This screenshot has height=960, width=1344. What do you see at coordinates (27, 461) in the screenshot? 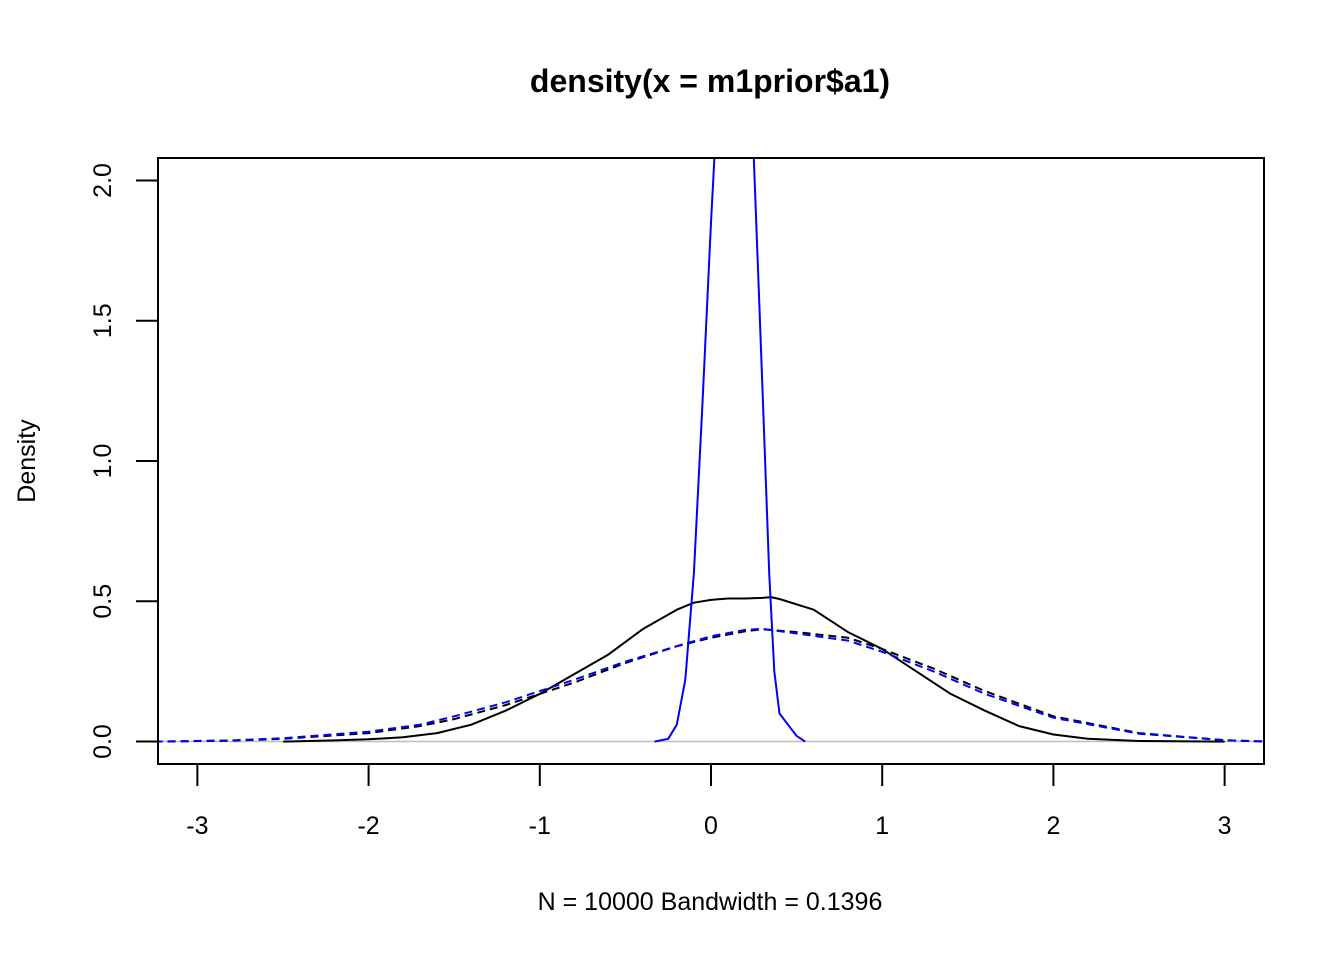
I see `y-axis-label: Density` at bounding box center [27, 461].